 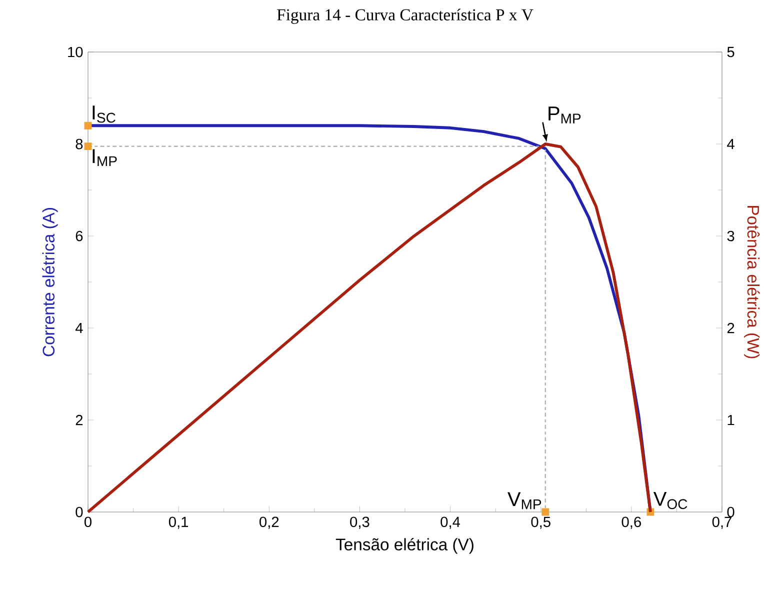 I want to click on x-tick-label: 0,6, so click(x=631, y=522).